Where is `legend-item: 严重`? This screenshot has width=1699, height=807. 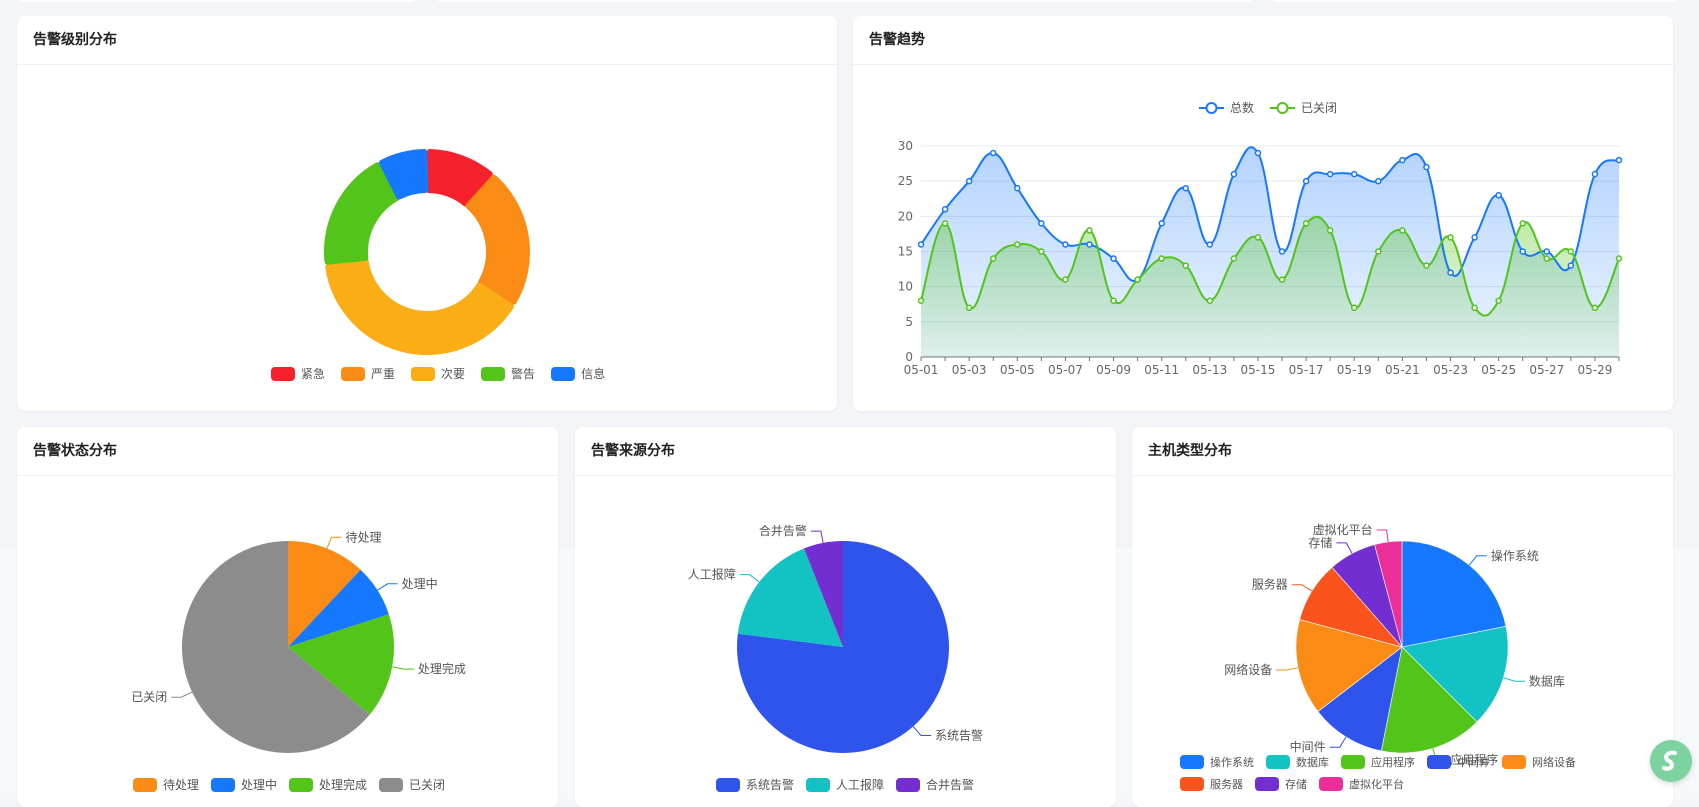
legend-item: 严重 is located at coordinates (368, 373).